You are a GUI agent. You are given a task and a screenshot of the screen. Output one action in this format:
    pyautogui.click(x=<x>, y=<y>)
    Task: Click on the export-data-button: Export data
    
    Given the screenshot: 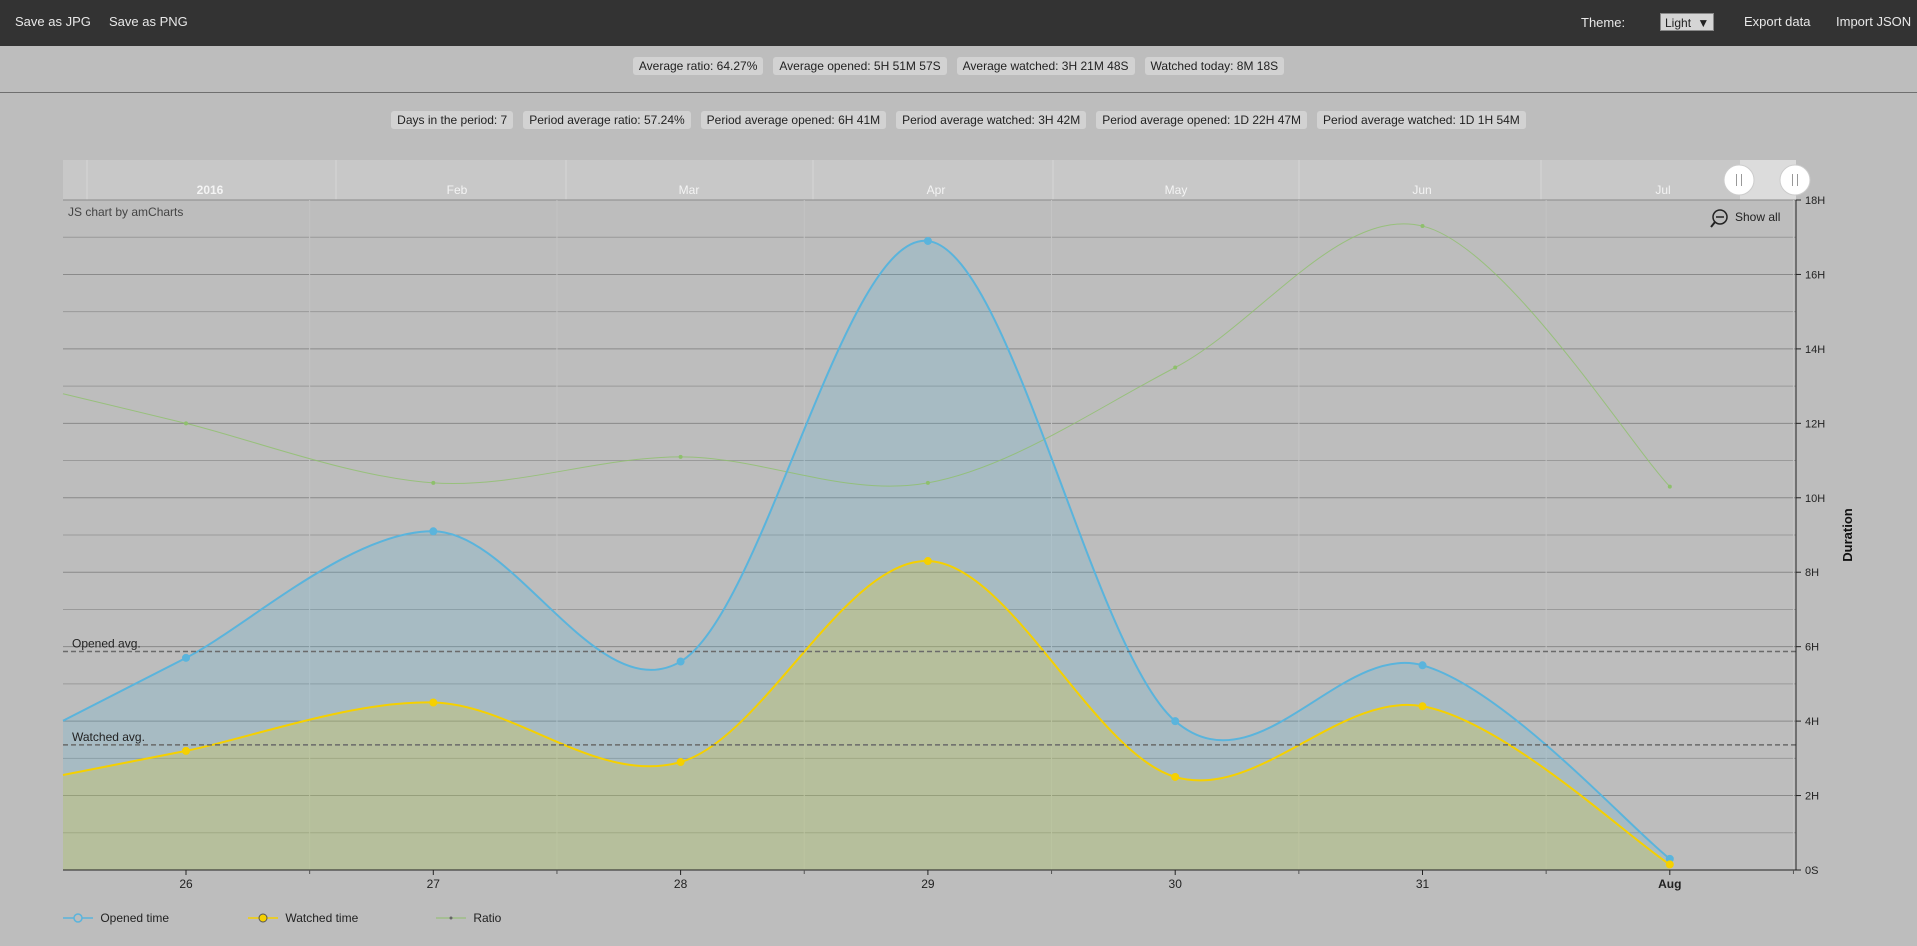 What is the action you would take?
    pyautogui.click(x=1777, y=21)
    